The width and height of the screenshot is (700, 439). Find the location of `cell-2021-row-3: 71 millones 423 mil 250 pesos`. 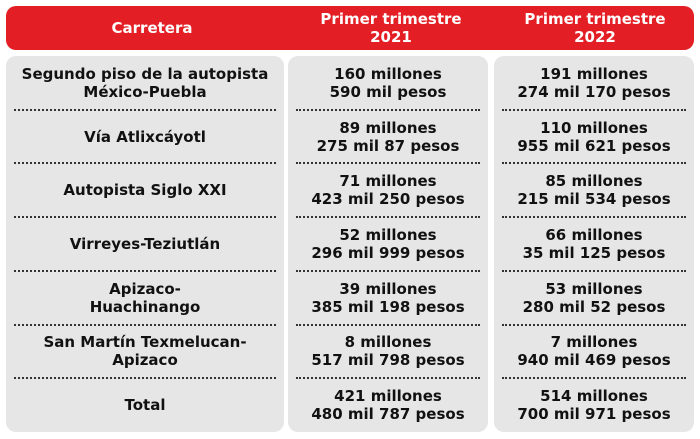

cell-2021-row-3: 71 millones 423 mil 250 pesos is located at coordinates (388, 190).